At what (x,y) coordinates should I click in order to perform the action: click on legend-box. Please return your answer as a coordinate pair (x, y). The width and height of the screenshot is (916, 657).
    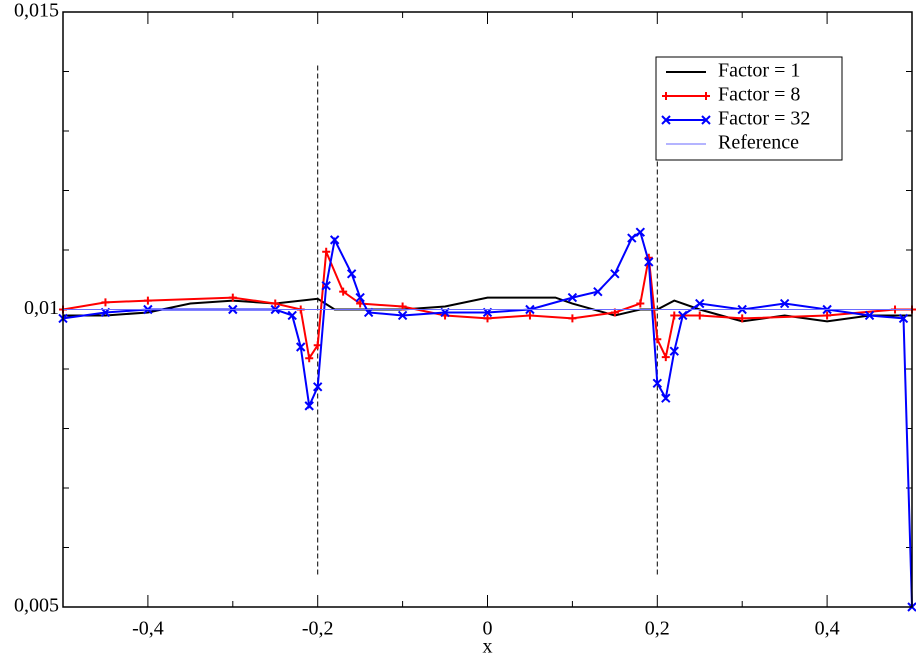
    Looking at the image, I should click on (749, 108).